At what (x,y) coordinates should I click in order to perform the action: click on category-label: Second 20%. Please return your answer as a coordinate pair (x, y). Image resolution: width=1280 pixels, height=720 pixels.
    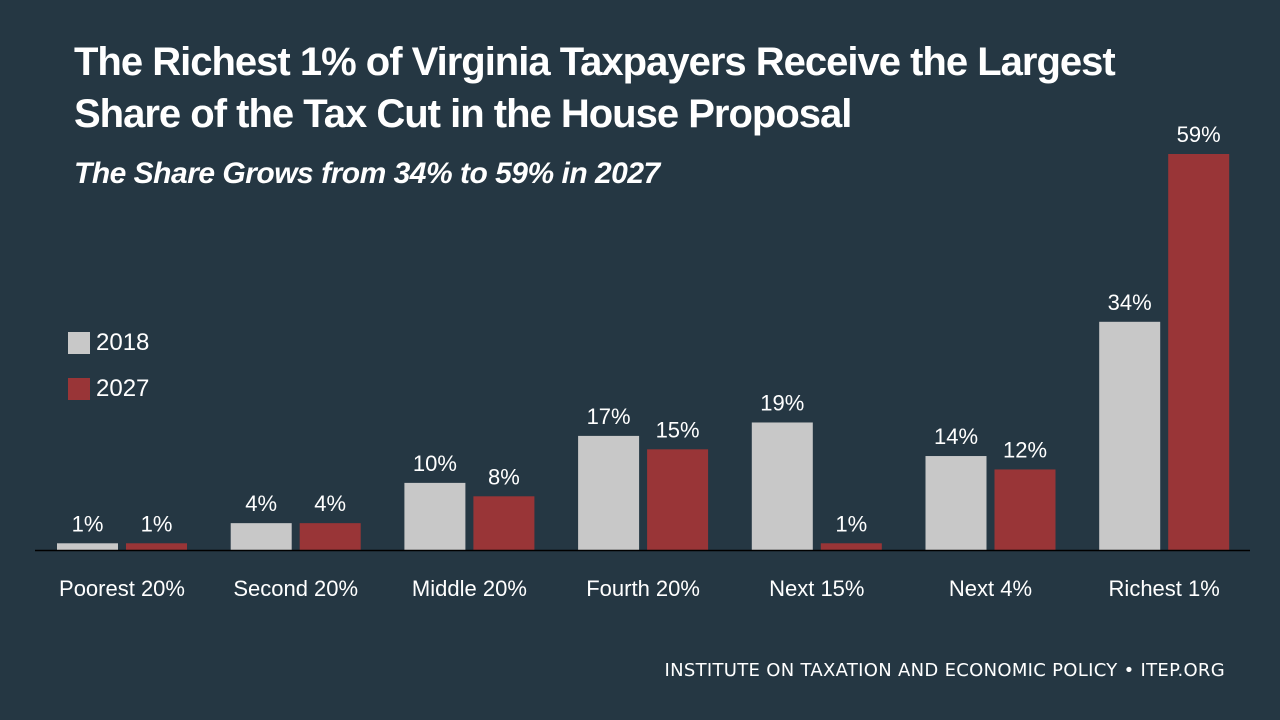
    Looking at the image, I should click on (295, 588).